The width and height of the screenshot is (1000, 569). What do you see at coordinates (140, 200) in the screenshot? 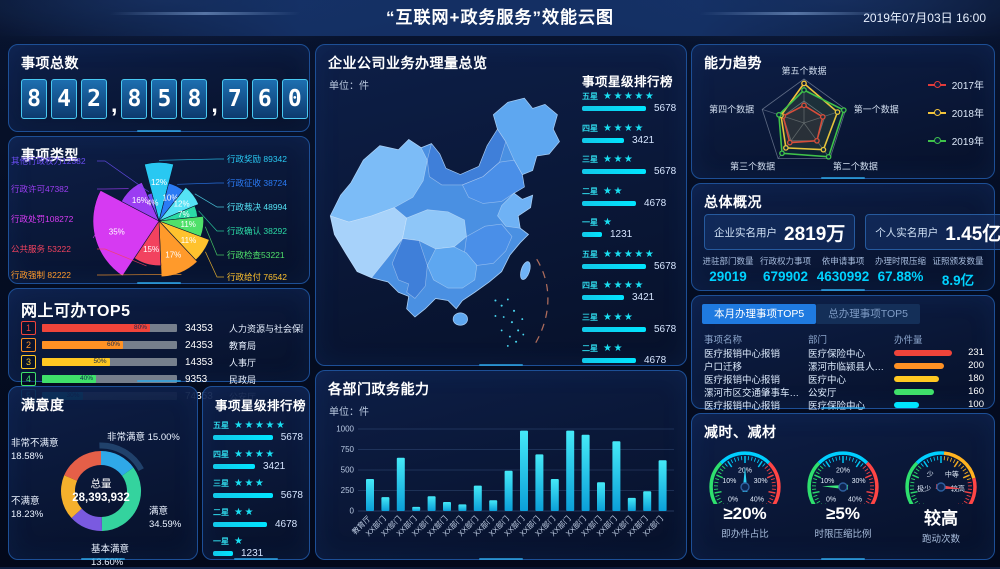
I see `svg-text: 16%` at bounding box center [140, 200].